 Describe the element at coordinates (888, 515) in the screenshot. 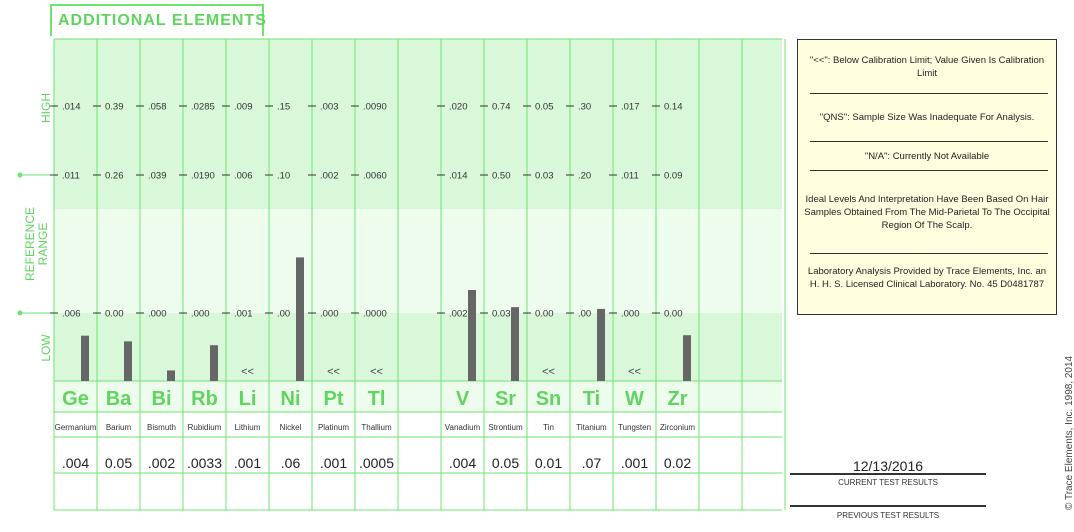

I see `previous-results-label: PREVIOUS TEST RESULTS` at that location.